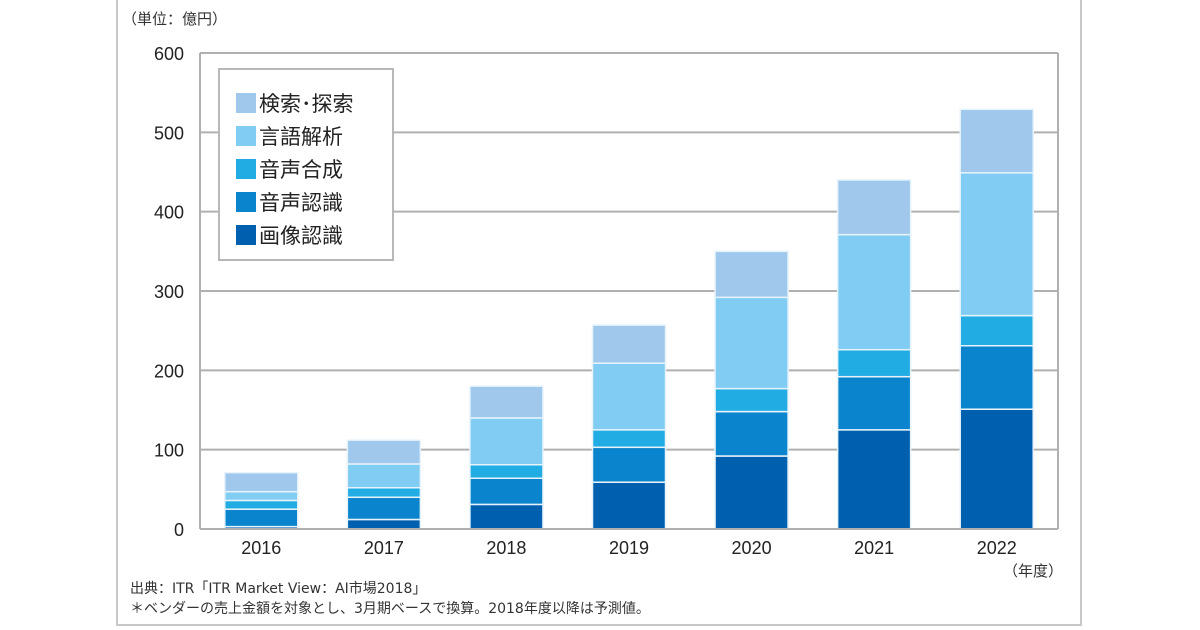  What do you see at coordinates (179, 530) in the screenshot?
I see `y-tick-label: 0` at bounding box center [179, 530].